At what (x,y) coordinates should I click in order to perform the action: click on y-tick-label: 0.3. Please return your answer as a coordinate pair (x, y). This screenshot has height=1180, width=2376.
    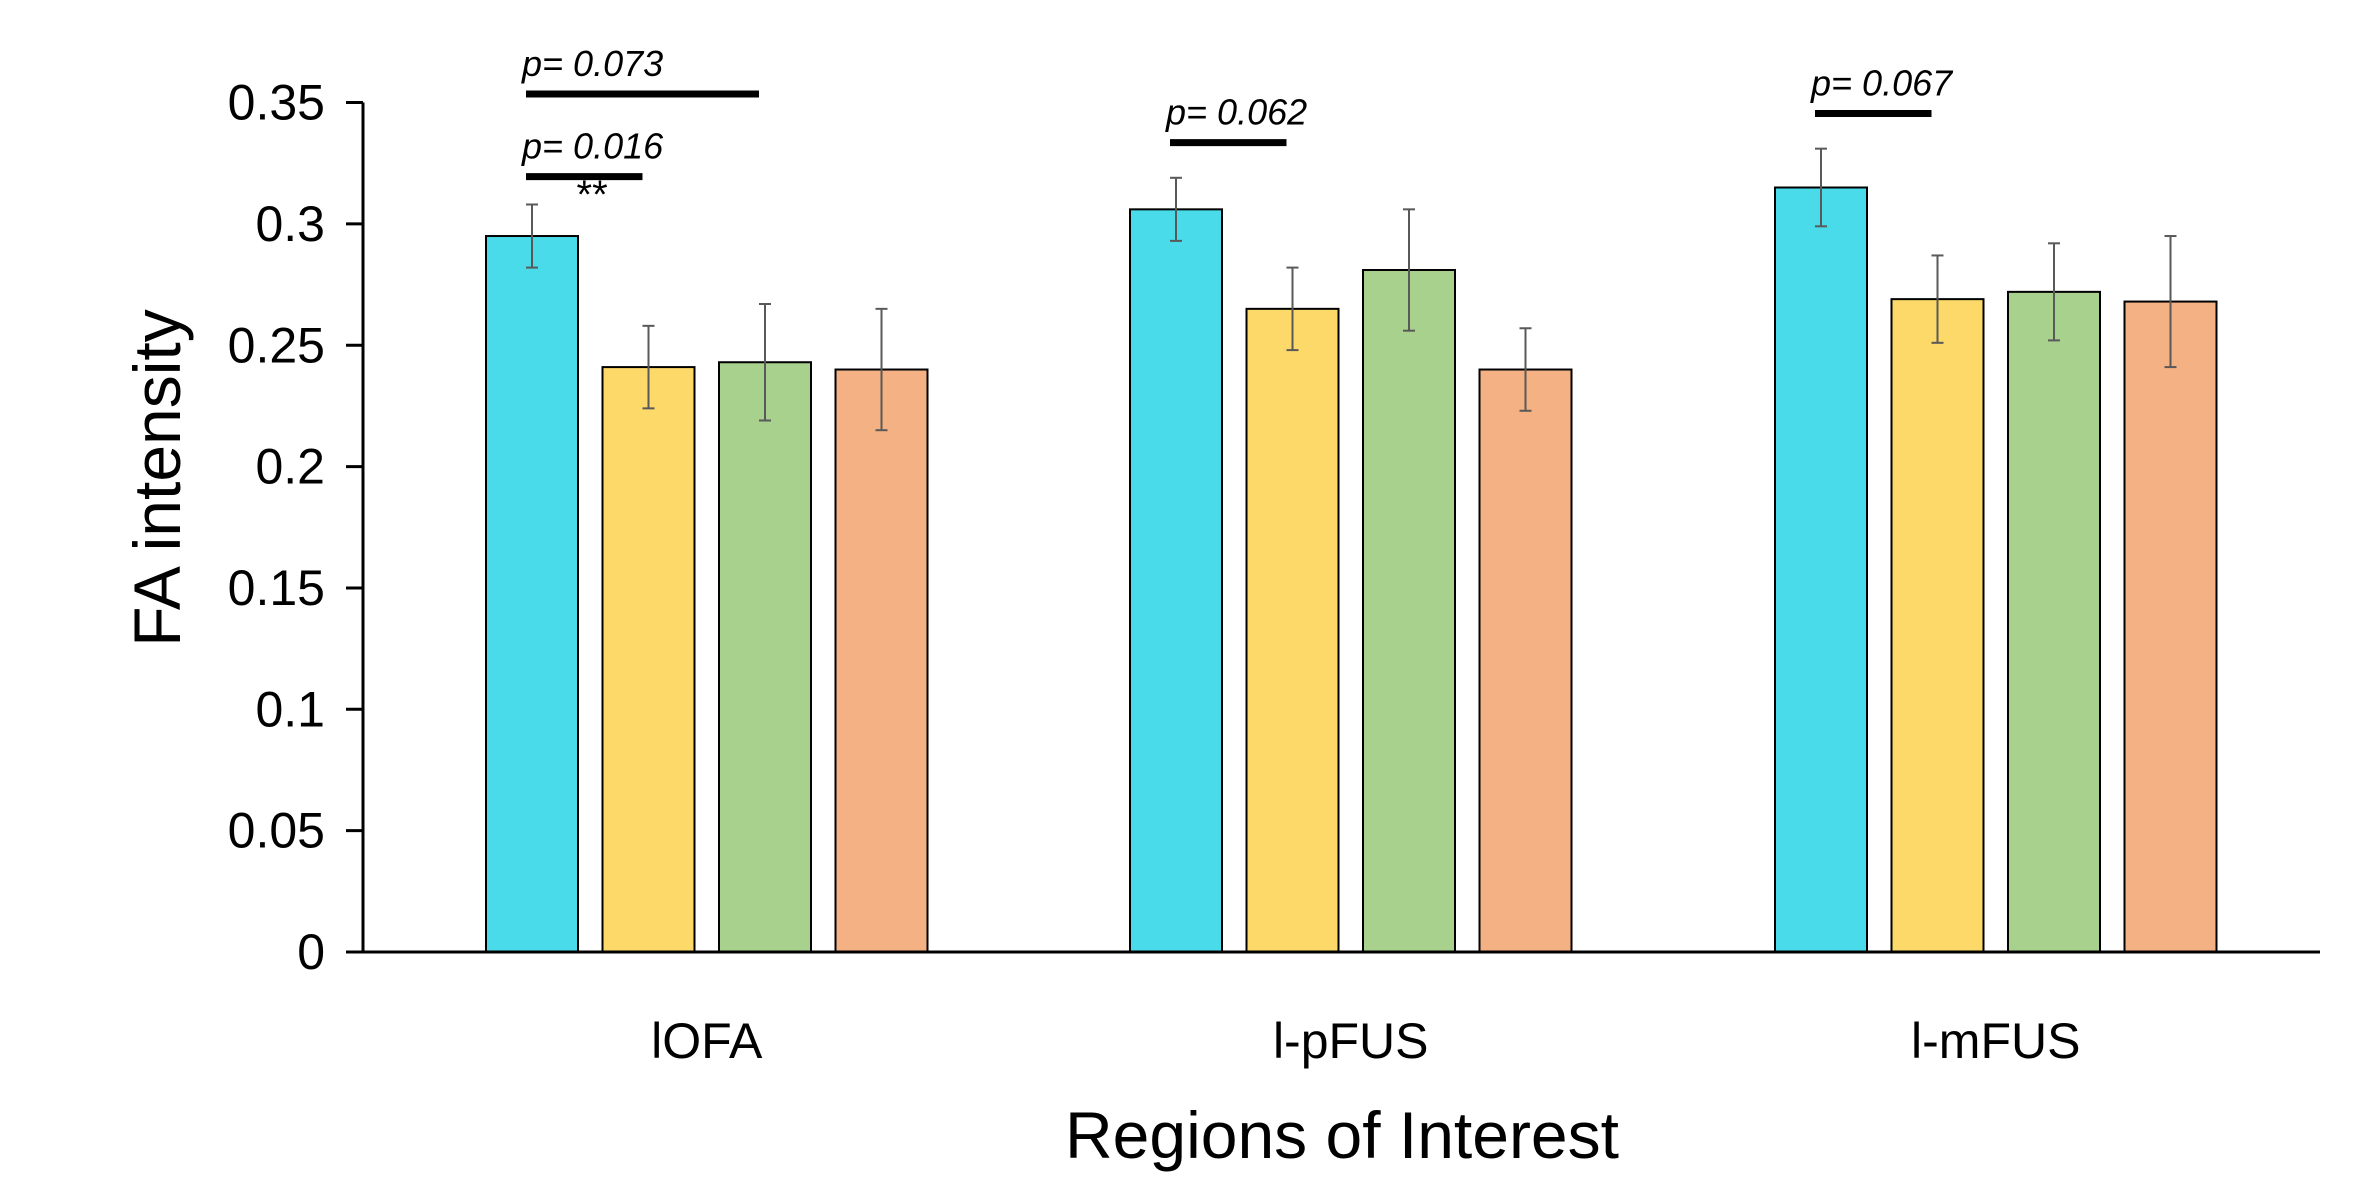
    Looking at the image, I should click on (290, 224).